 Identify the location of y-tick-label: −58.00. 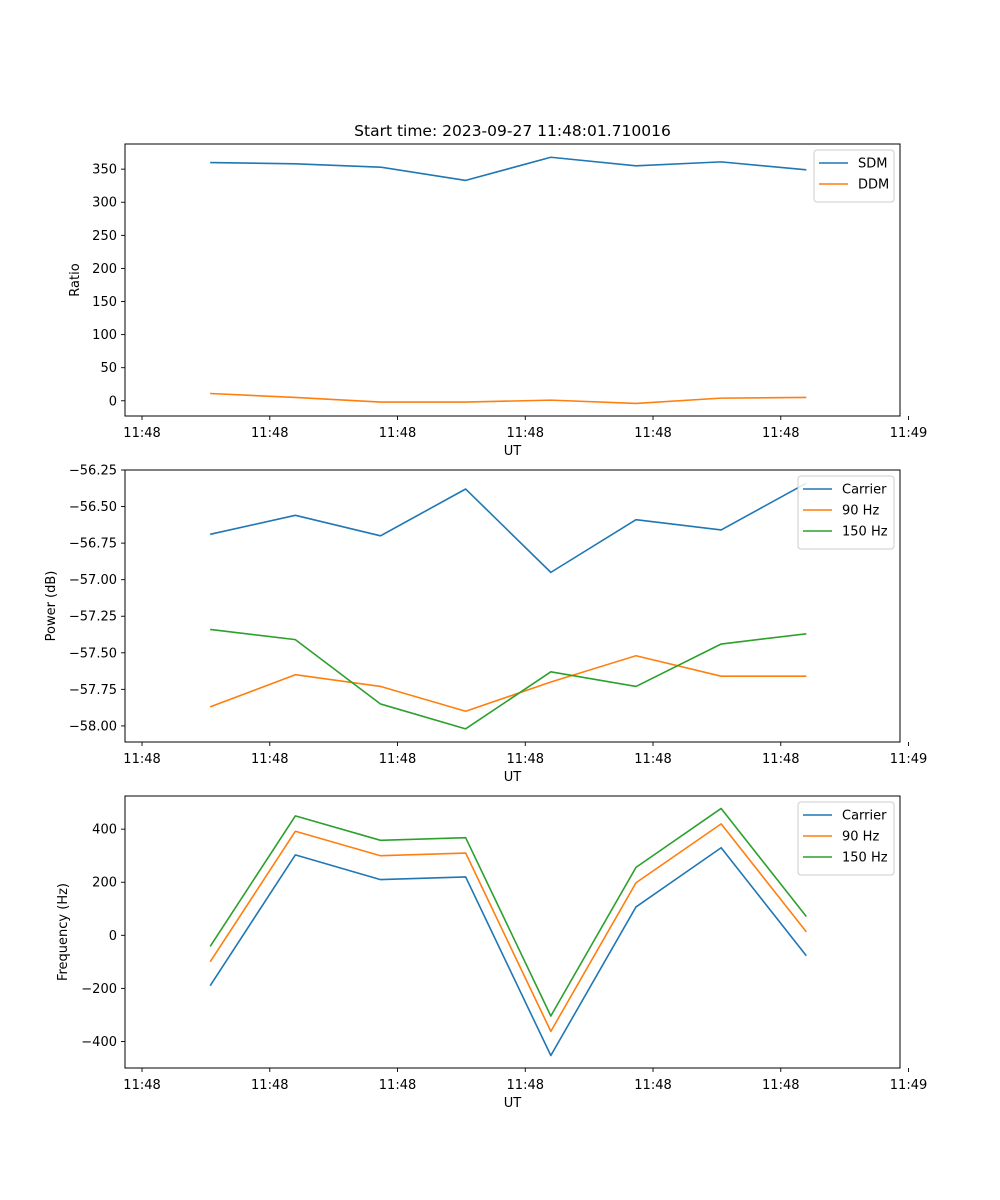
(93, 726).